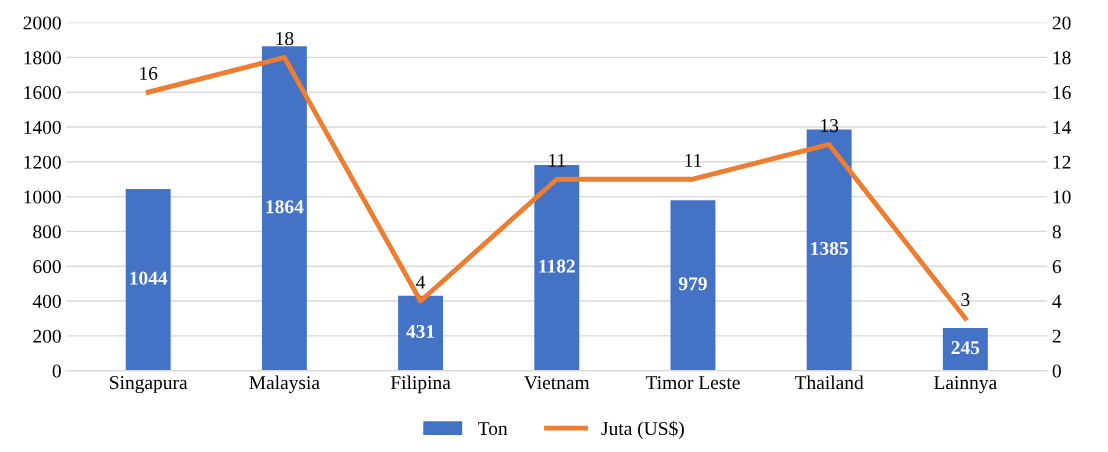 This screenshot has width=1108, height=452. I want to click on x-tick-label: Lainnya, so click(965, 385).